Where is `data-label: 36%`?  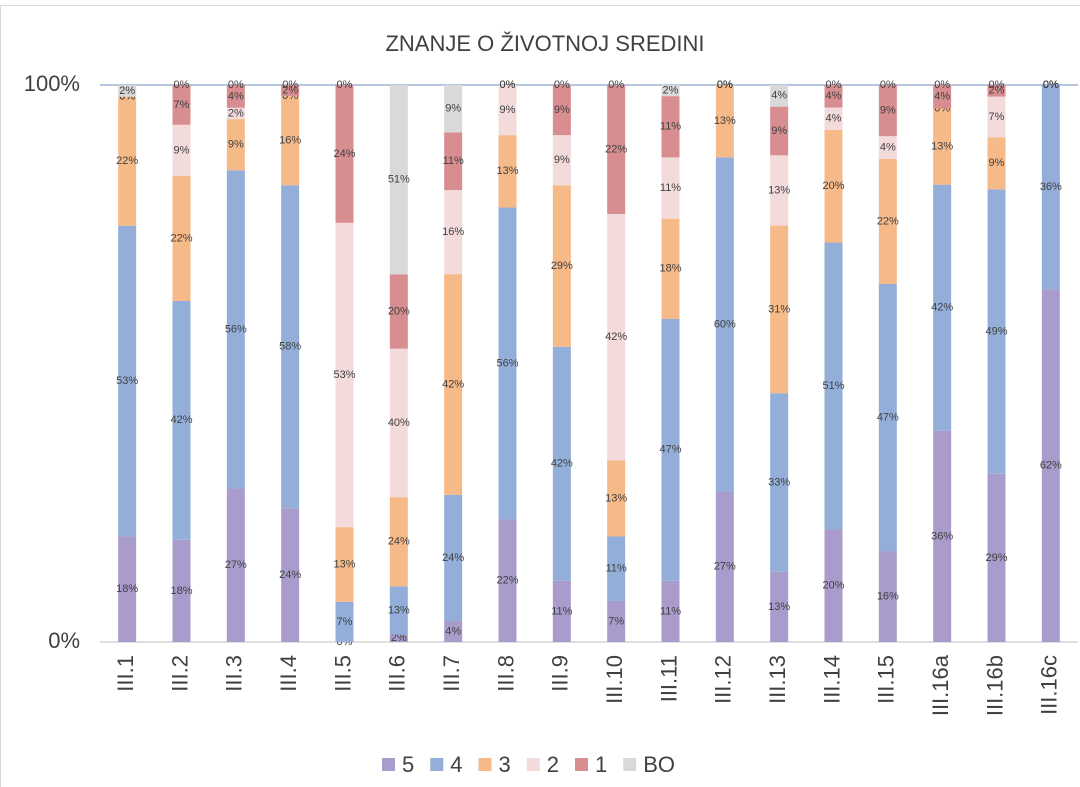
data-label: 36% is located at coordinates (942, 536).